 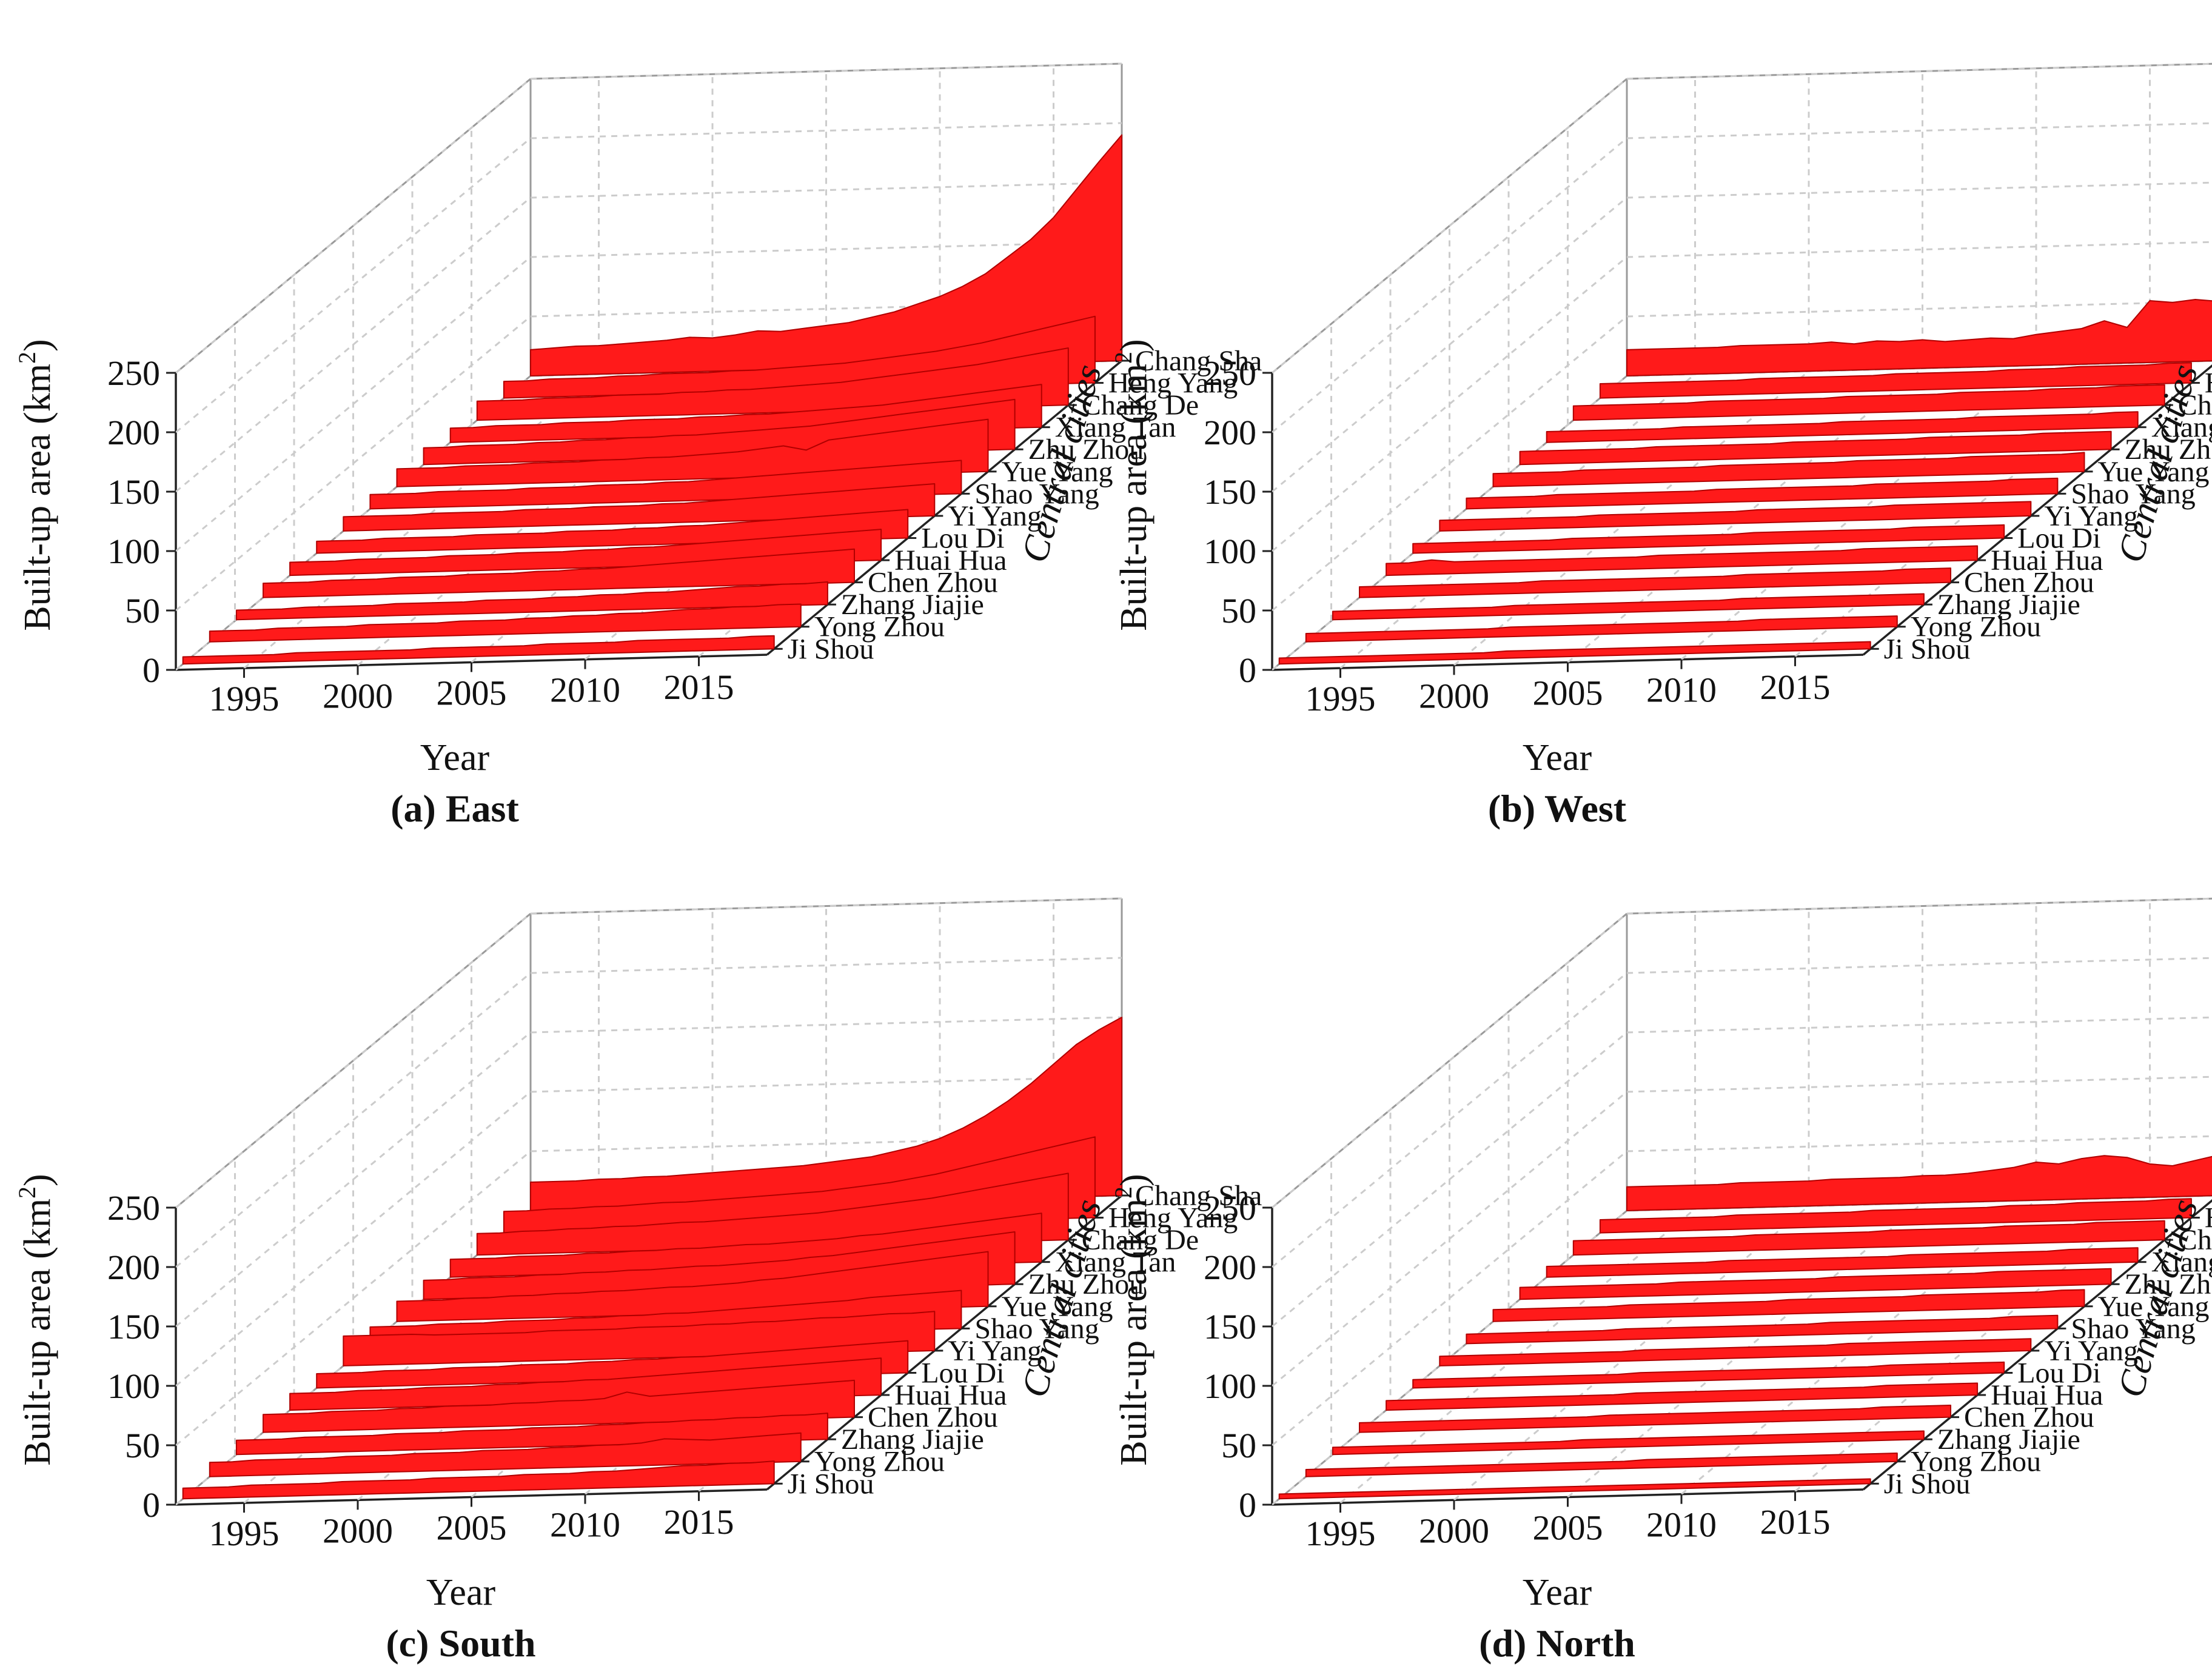 What do you see at coordinates (1736, 1352) in the screenshot?
I see `north-ribbon-yi-yang` at bounding box center [1736, 1352].